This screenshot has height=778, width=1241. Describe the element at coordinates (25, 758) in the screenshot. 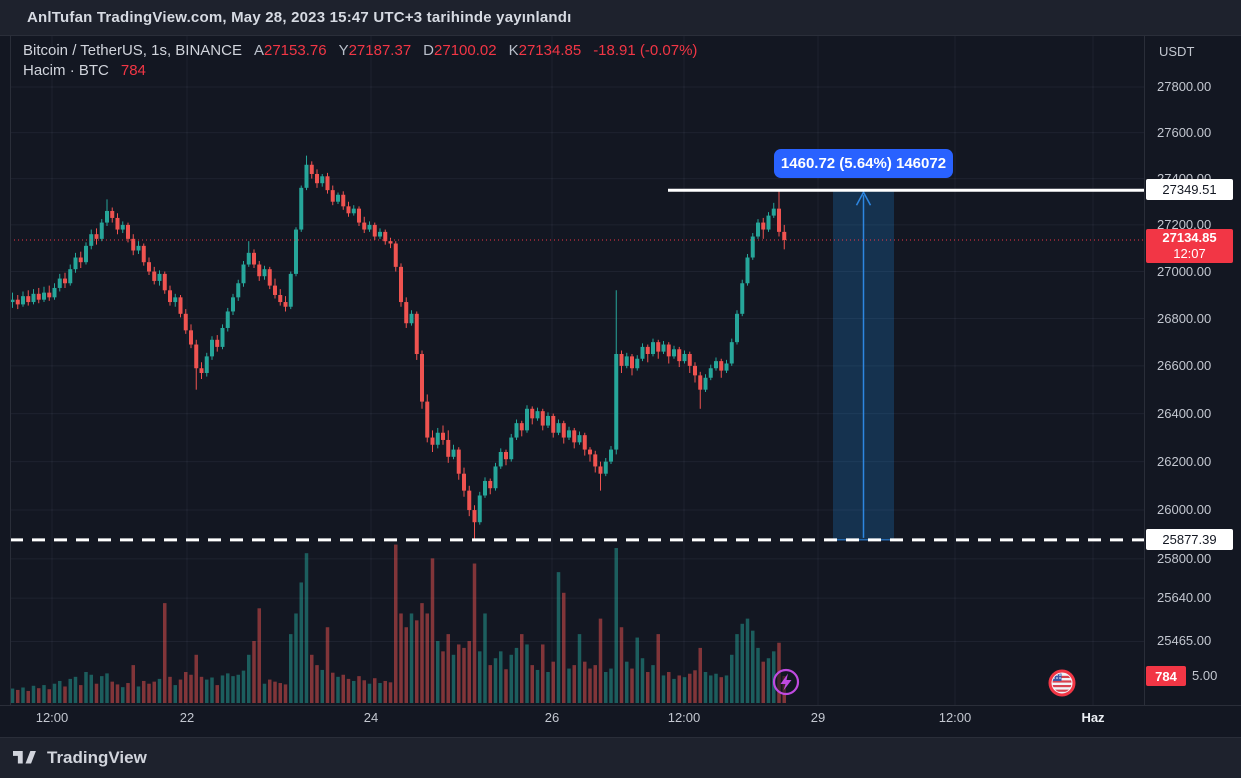

I see `tradingview-logo-icon` at that location.